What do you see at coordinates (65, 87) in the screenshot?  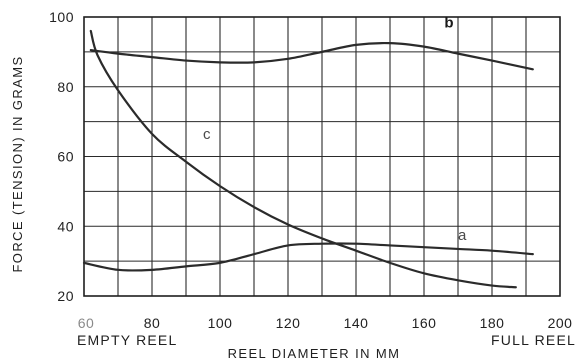 I see `y-tick-label: 80` at bounding box center [65, 87].